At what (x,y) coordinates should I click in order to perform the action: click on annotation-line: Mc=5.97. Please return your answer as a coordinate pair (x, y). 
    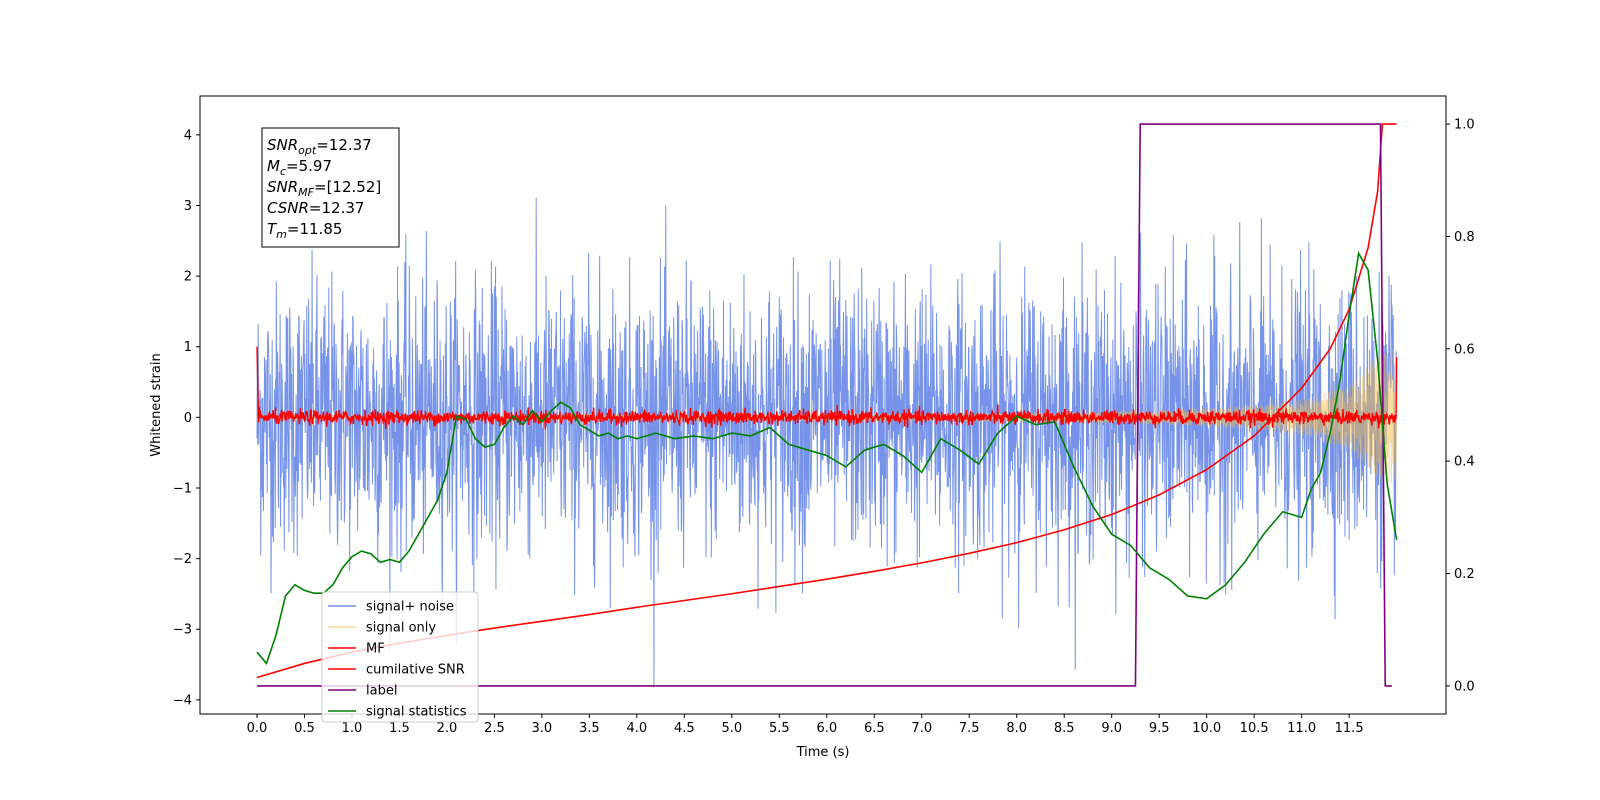
    Looking at the image, I should click on (299, 167).